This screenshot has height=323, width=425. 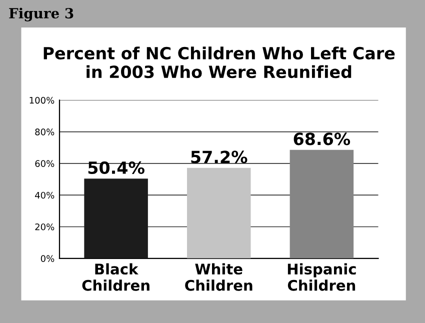 I want to click on y-tick-label: 20%, so click(x=44, y=226).